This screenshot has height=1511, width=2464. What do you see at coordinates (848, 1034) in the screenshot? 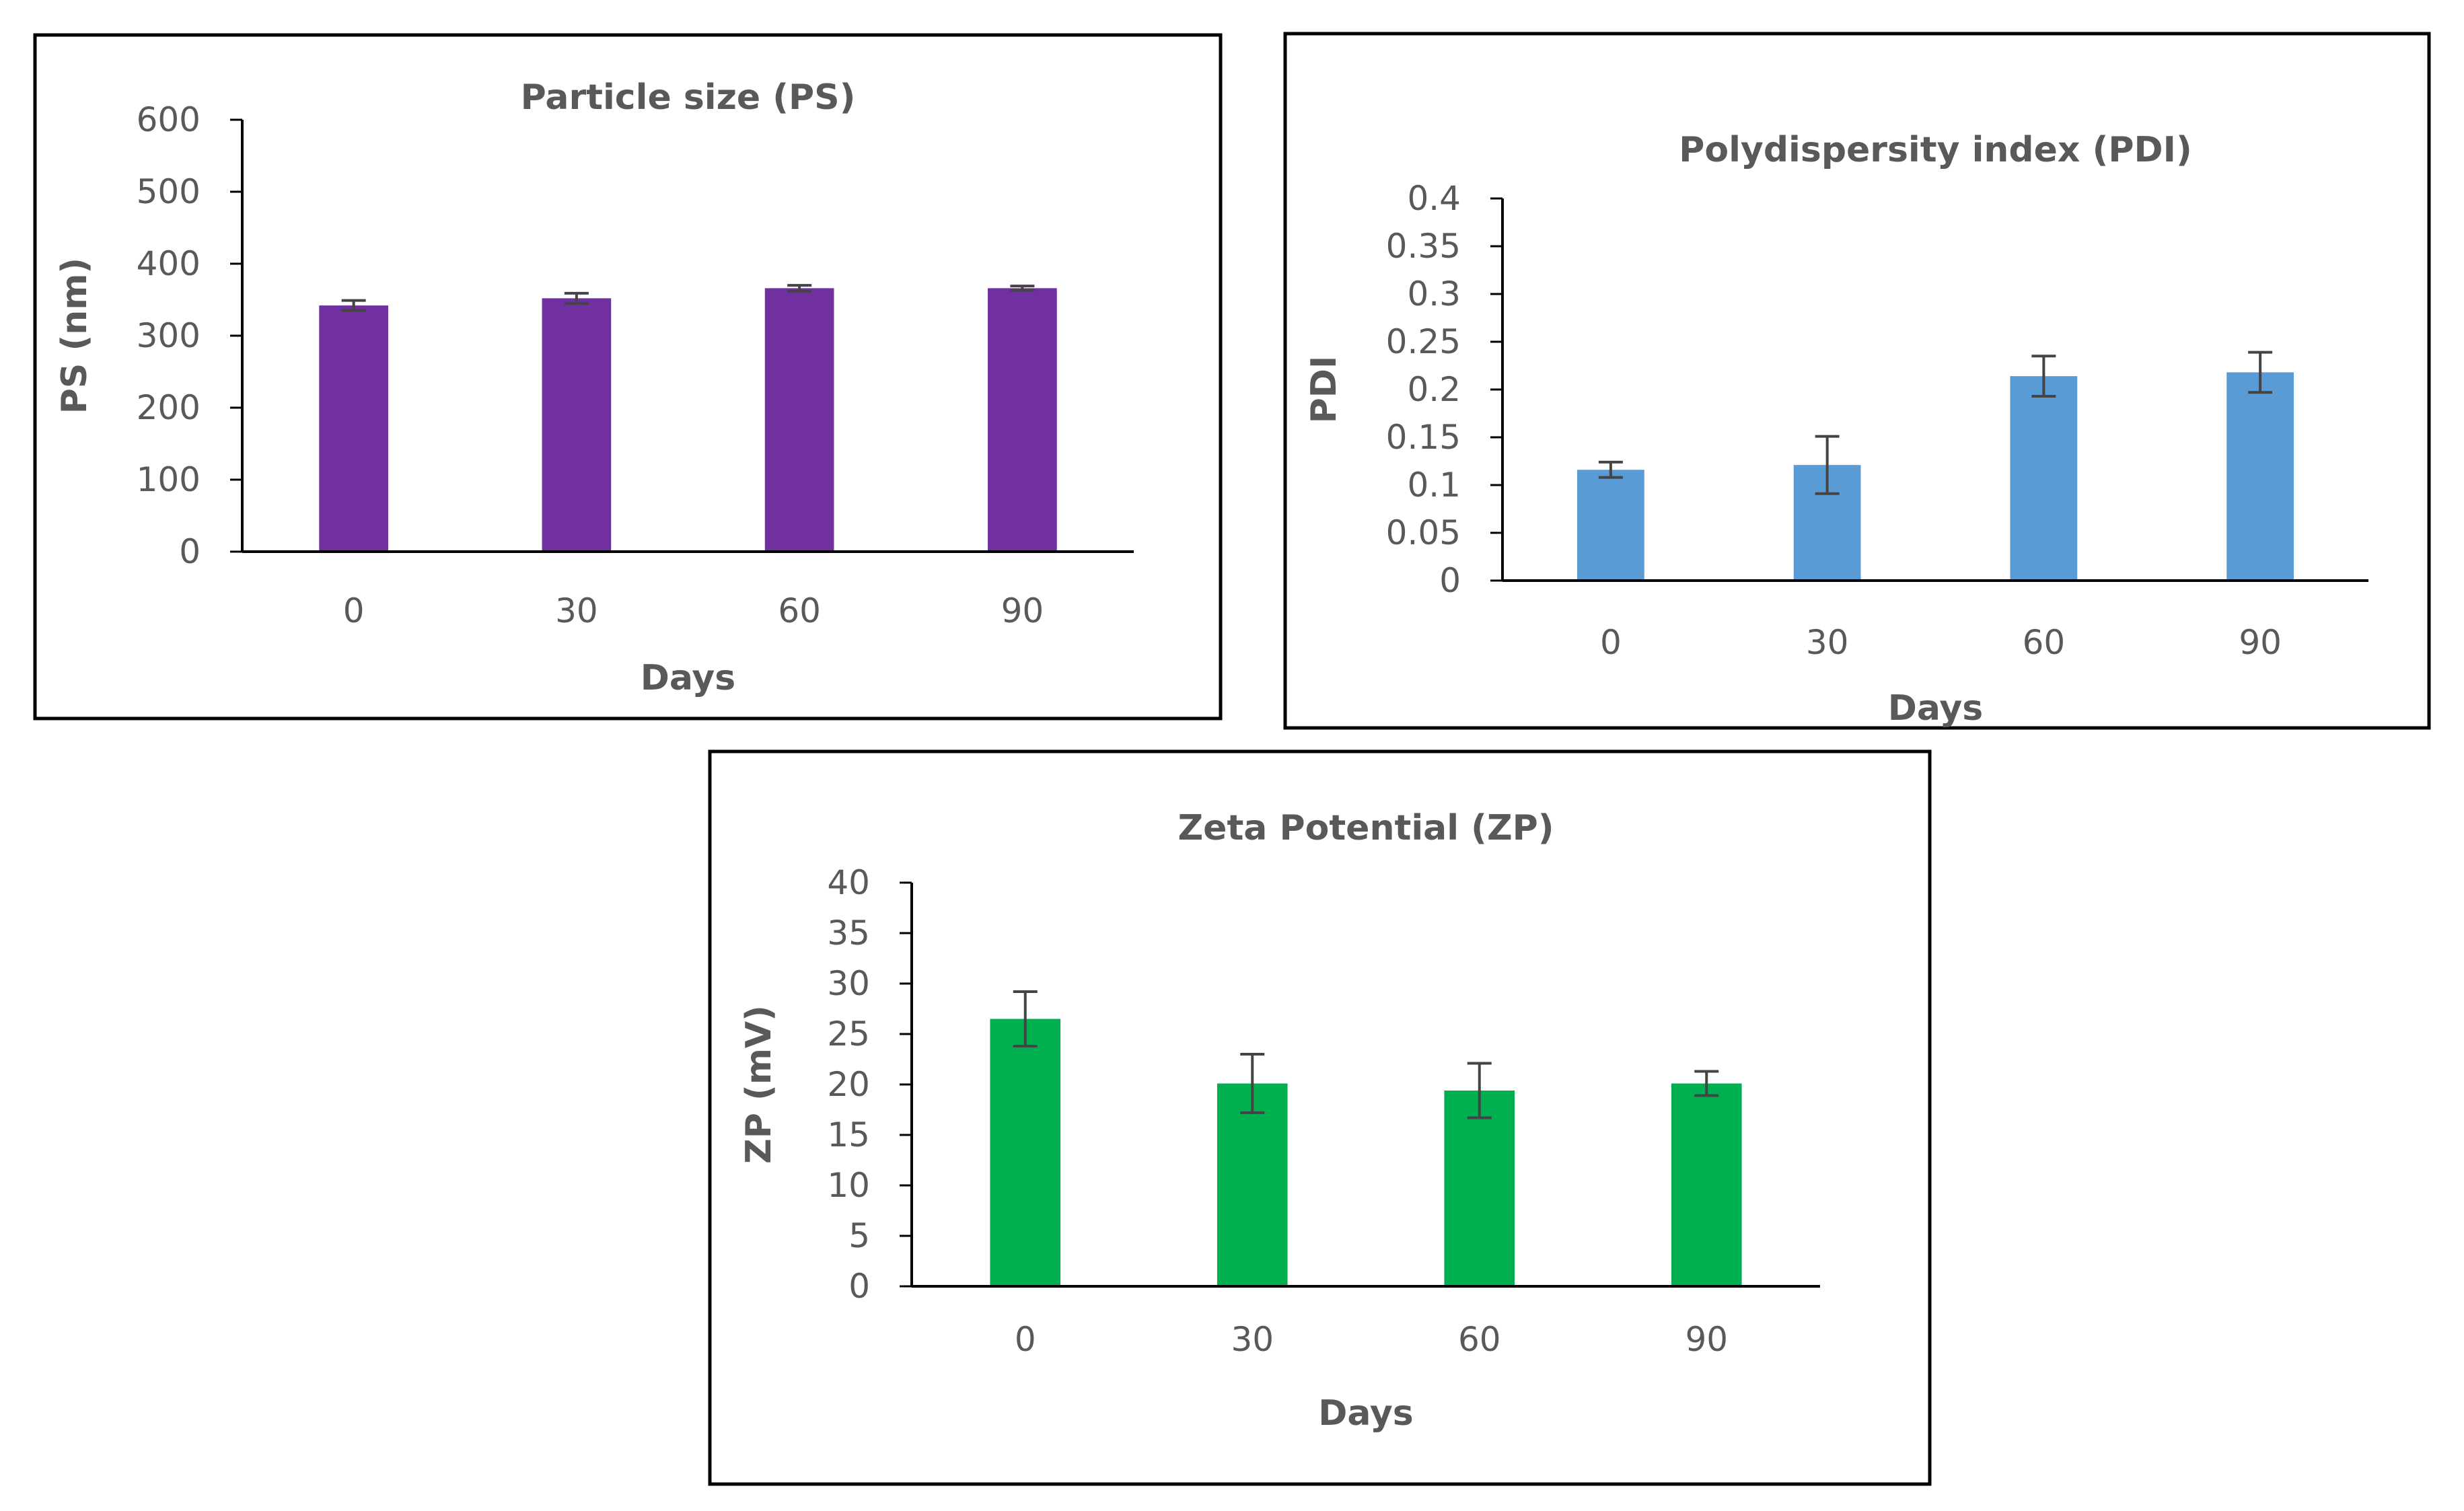
I see `y-tick-label: 25` at bounding box center [848, 1034].